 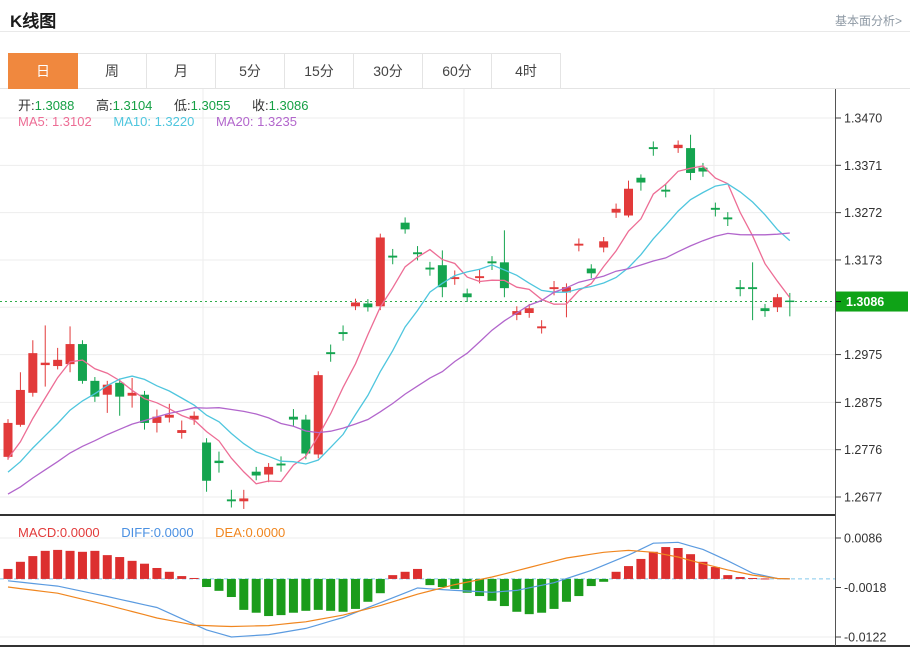 What do you see at coordinates (863, 539) in the screenshot?
I see `macd-tick-label: 0.0086` at bounding box center [863, 539].